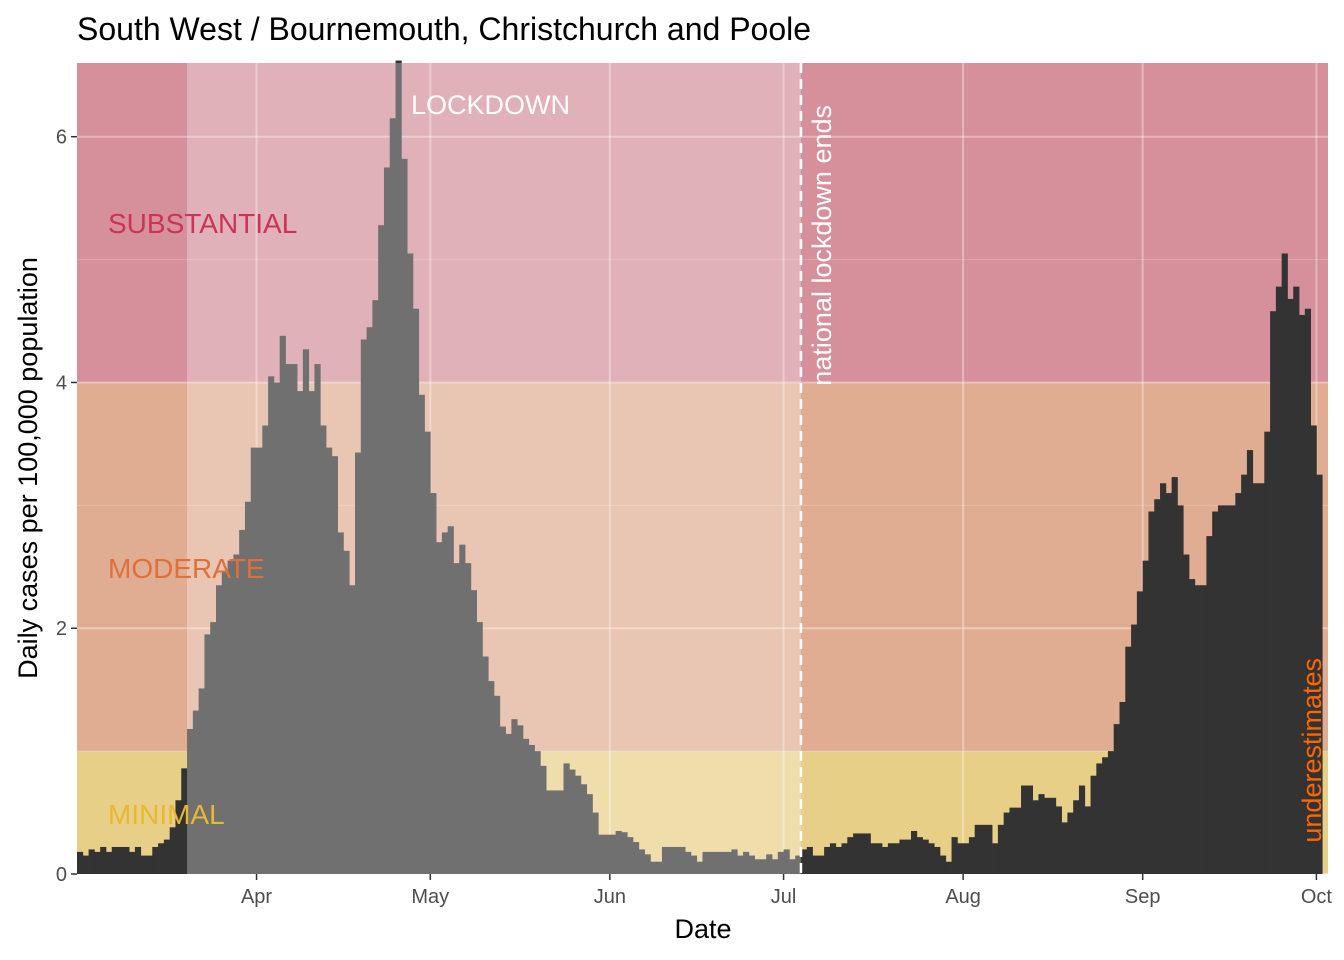 The height and width of the screenshot is (960, 1344). What do you see at coordinates (61, 875) in the screenshot?
I see `y-tick-label: 0` at bounding box center [61, 875].